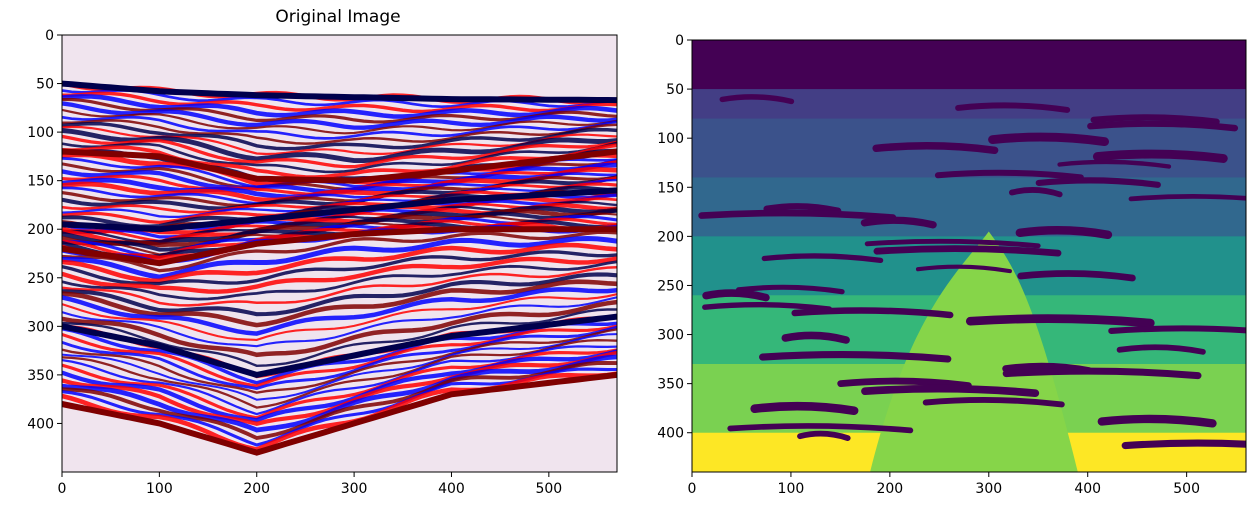 This screenshot has width=1256, height=518. Describe the element at coordinates (354, 489) in the screenshot. I see `left-x-tick-label: 300` at that location.